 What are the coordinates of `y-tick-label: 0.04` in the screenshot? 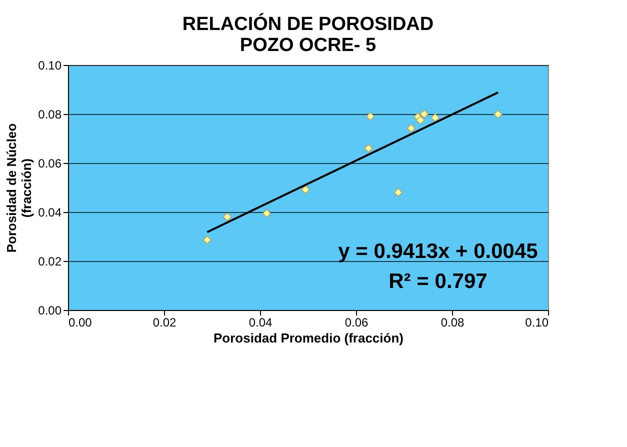 It's located at (50, 213).